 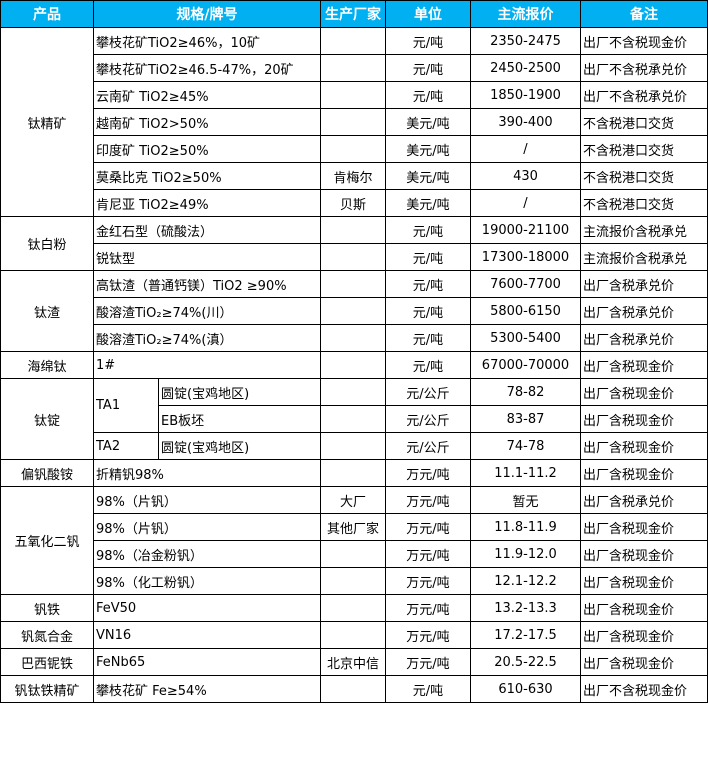 I want to click on spec-cell: 酸溶渣TiO₂≥74%(滇）, so click(x=207, y=338).